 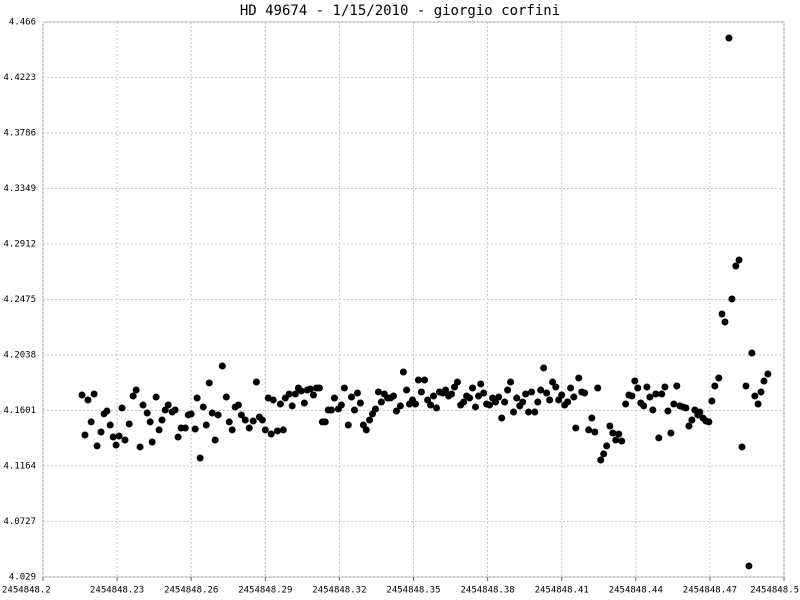 What do you see at coordinates (19, 467) in the screenshot?
I see `y-tick-label: 4.1164` at bounding box center [19, 467].